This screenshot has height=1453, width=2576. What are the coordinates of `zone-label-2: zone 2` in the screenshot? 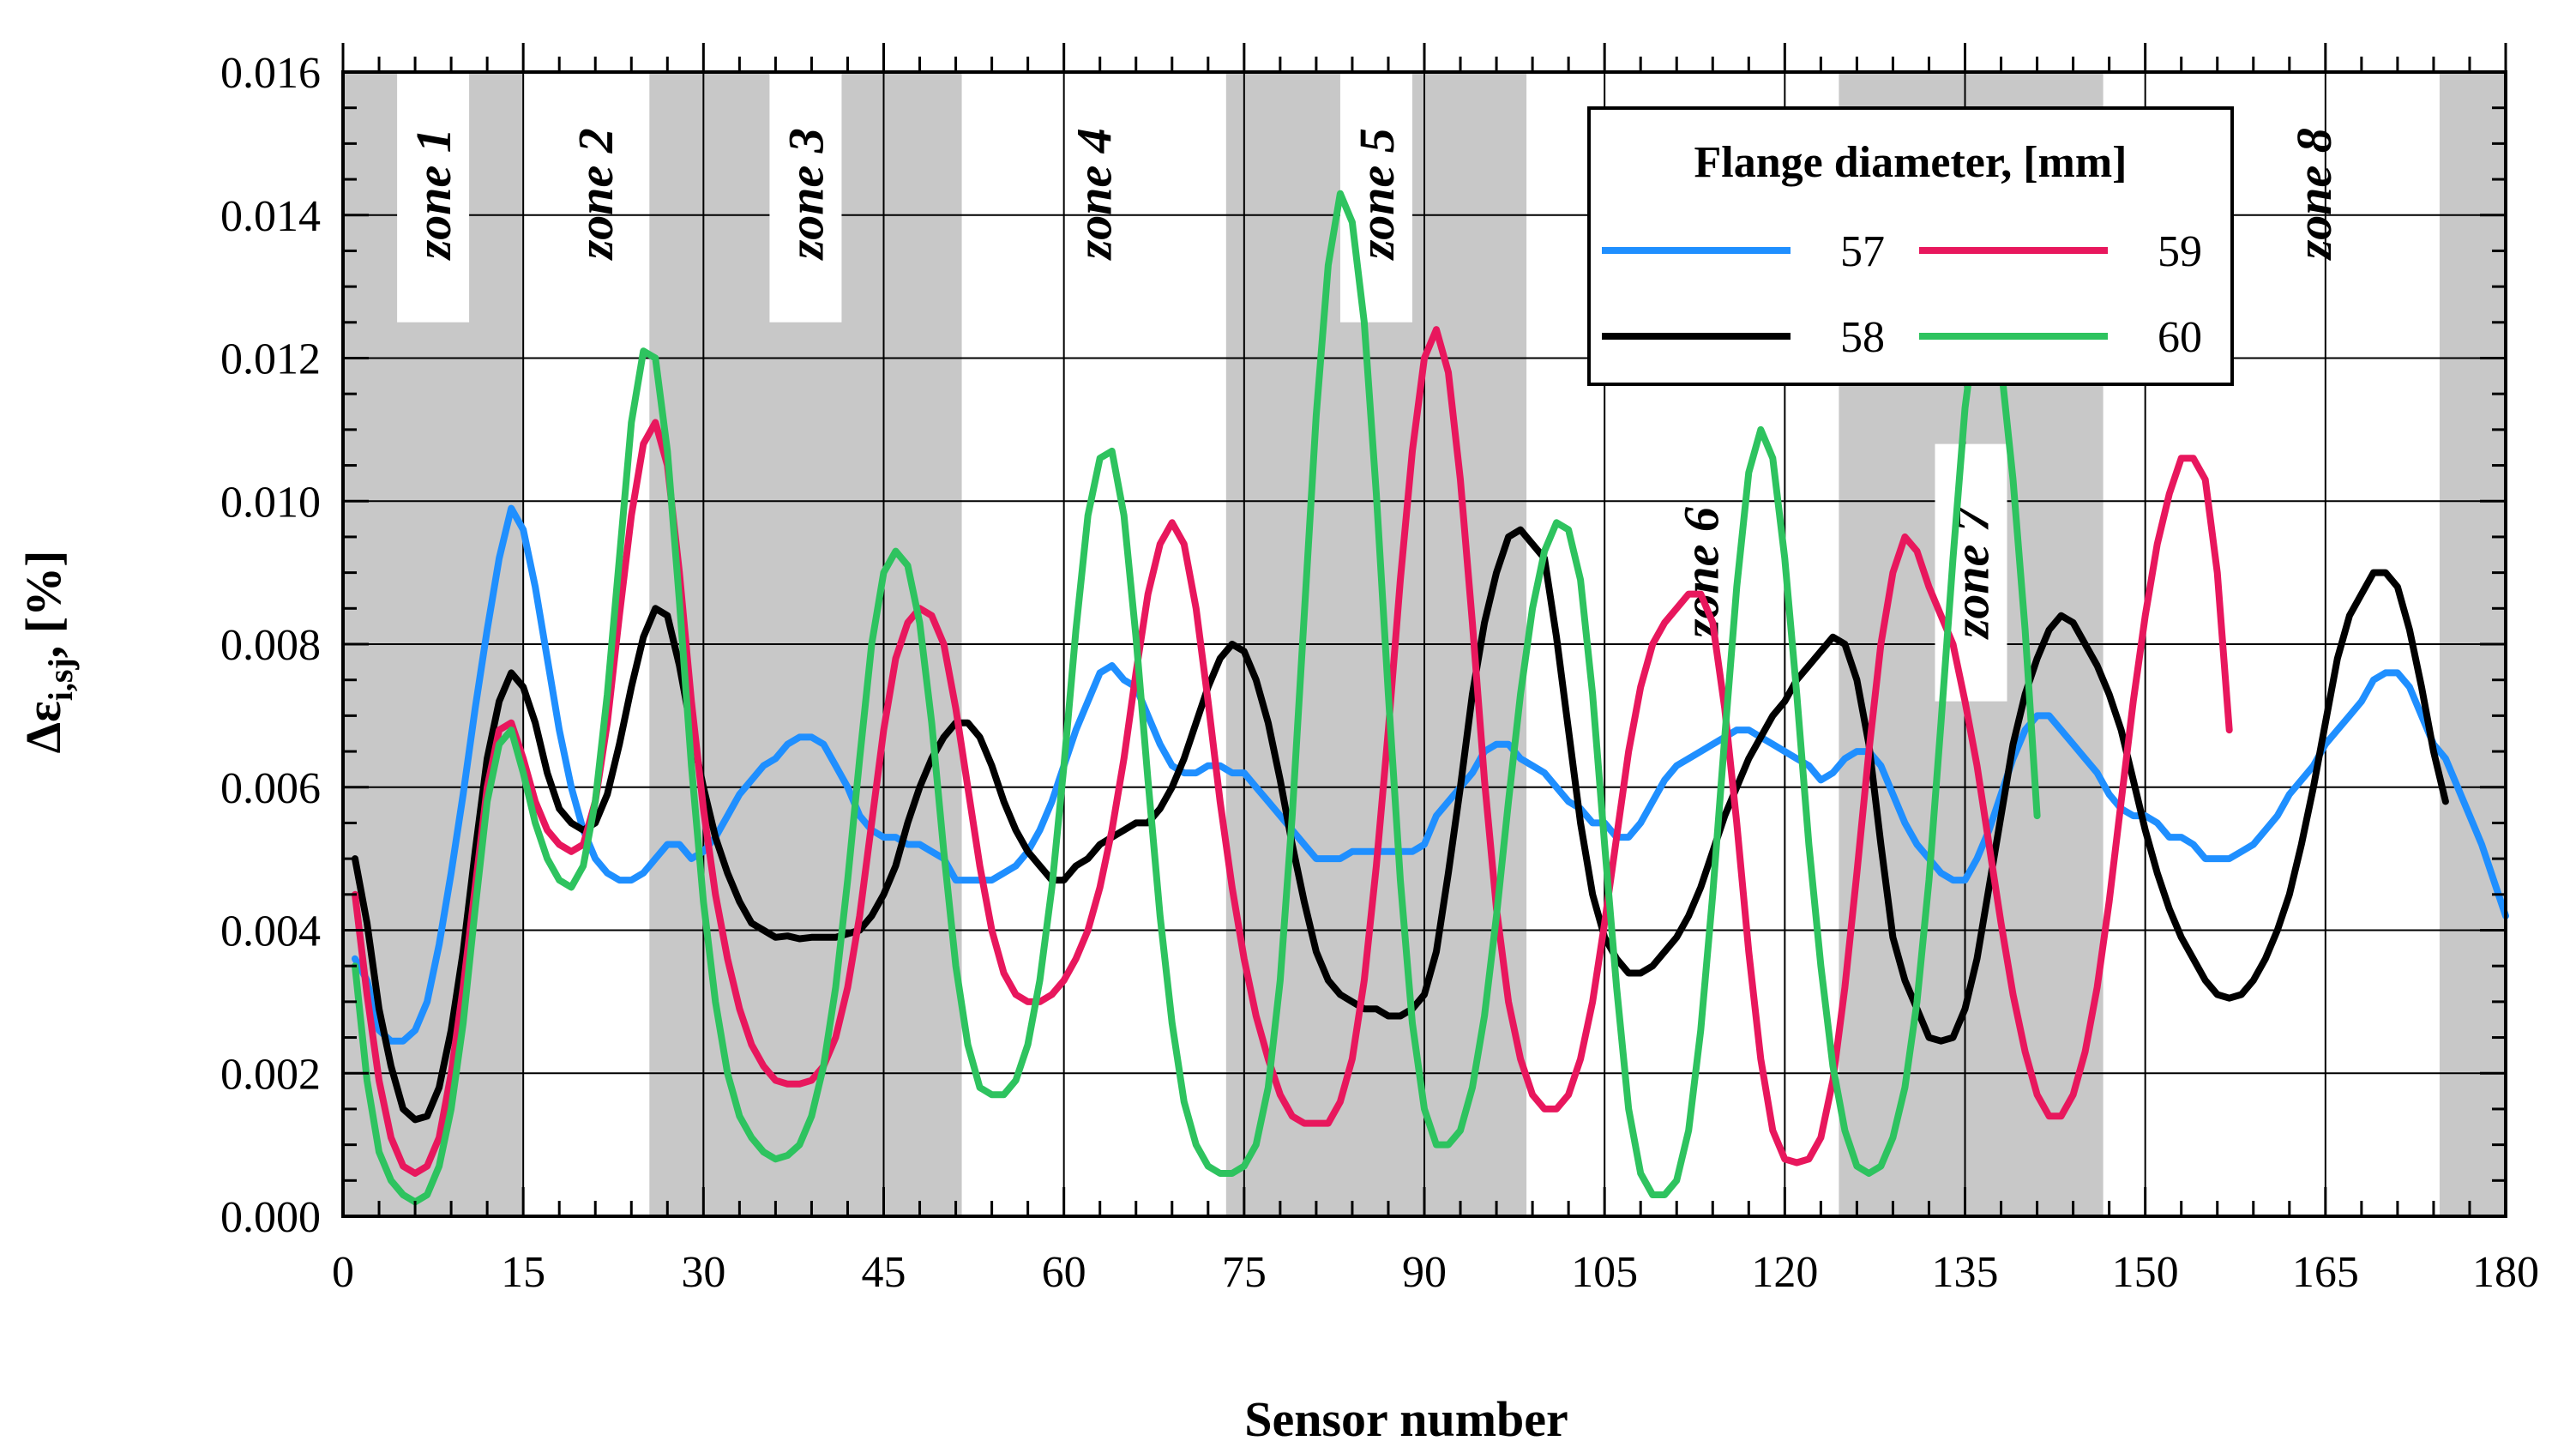 It's located at (595, 194).